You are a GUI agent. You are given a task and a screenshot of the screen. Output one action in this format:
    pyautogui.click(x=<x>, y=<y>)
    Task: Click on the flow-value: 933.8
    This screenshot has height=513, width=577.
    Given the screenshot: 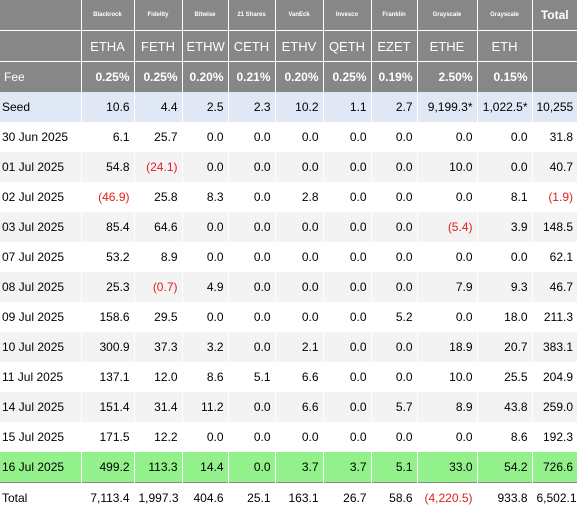 What is the action you would take?
    pyautogui.click(x=504, y=498)
    